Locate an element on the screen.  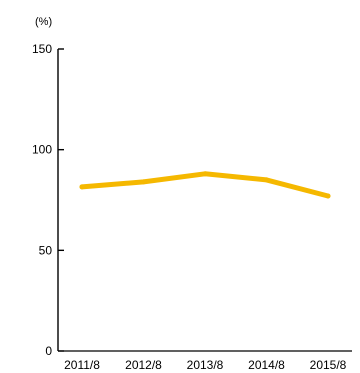
x-tick-label: 2014/8 is located at coordinates (266, 365).